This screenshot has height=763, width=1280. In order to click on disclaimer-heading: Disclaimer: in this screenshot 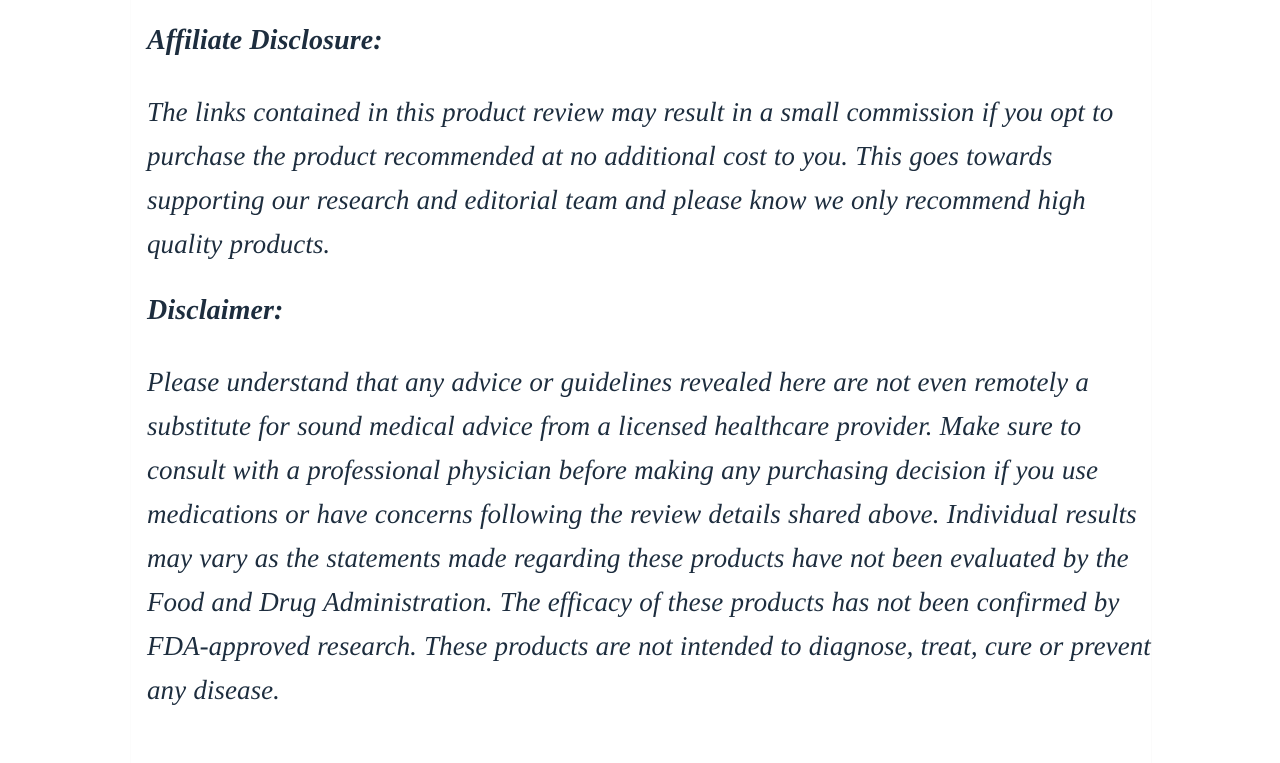, I will do `click(215, 310)`.